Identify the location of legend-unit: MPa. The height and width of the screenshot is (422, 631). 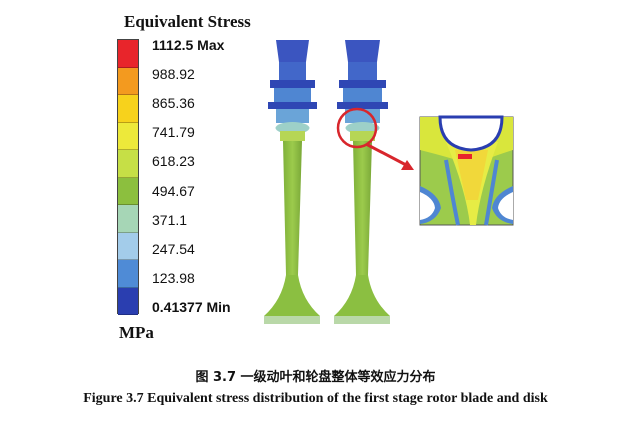
(136, 332).